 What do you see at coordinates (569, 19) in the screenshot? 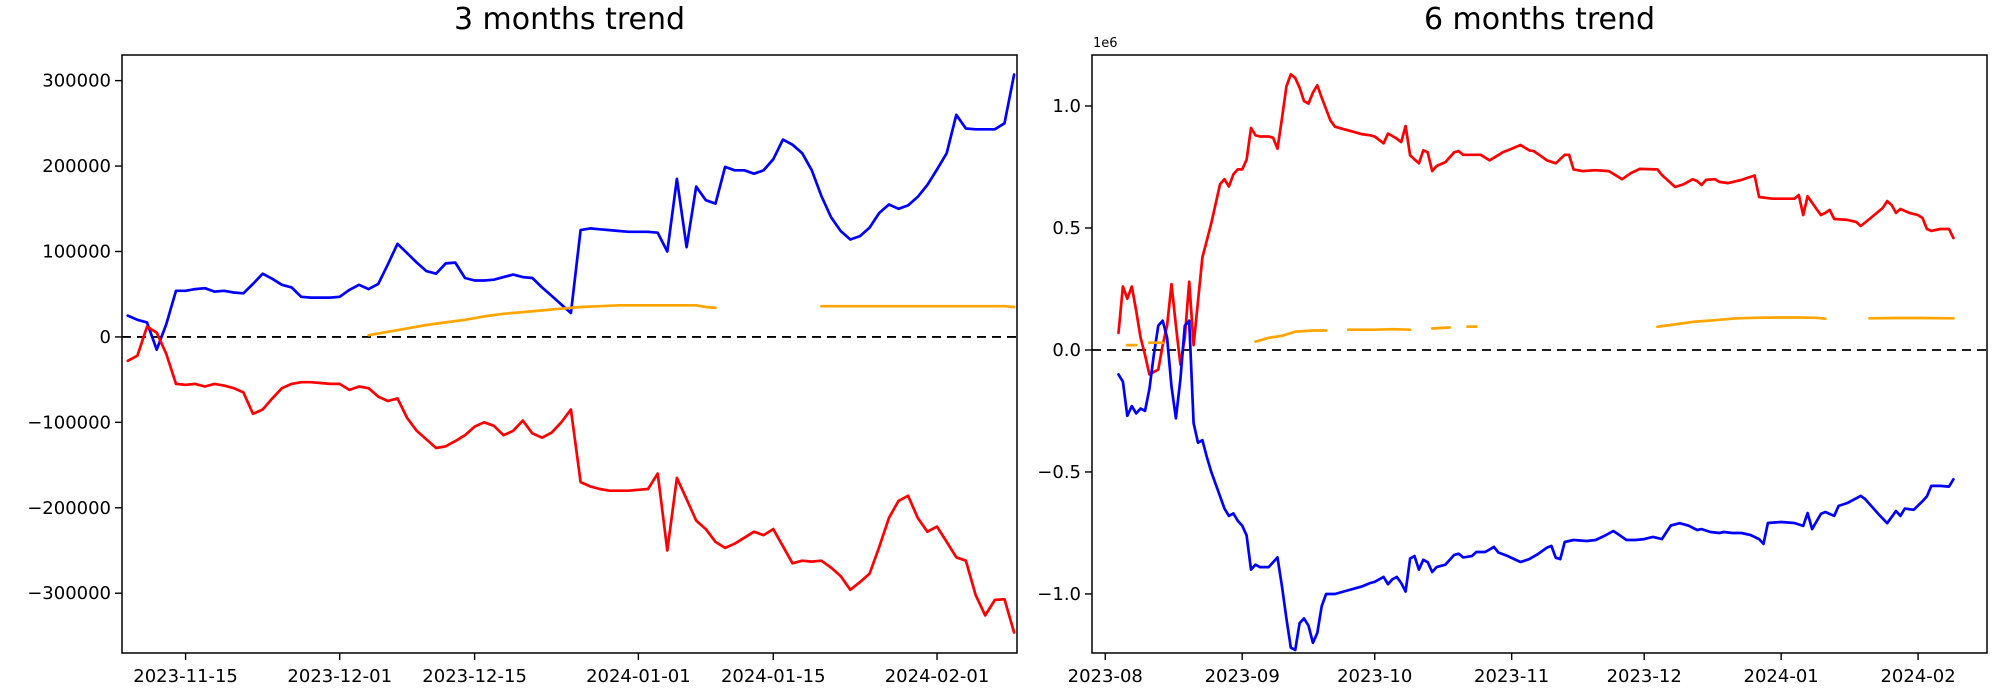
I see `chart-title-3-months: 3 months trend` at bounding box center [569, 19].